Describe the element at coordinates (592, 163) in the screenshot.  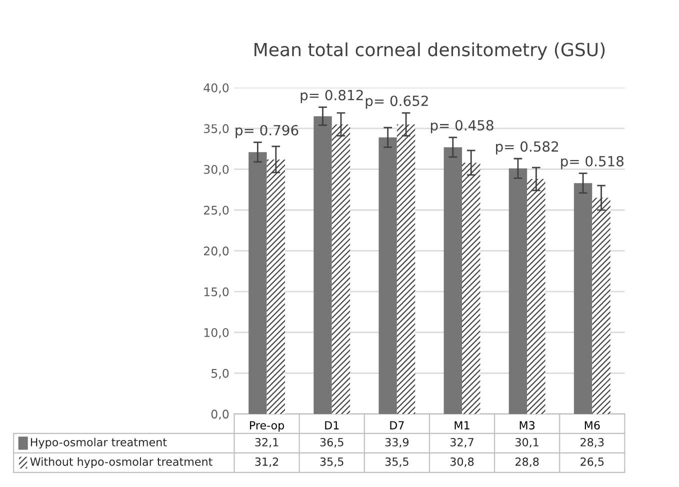
I see `annotation: p= 0.518` at that location.